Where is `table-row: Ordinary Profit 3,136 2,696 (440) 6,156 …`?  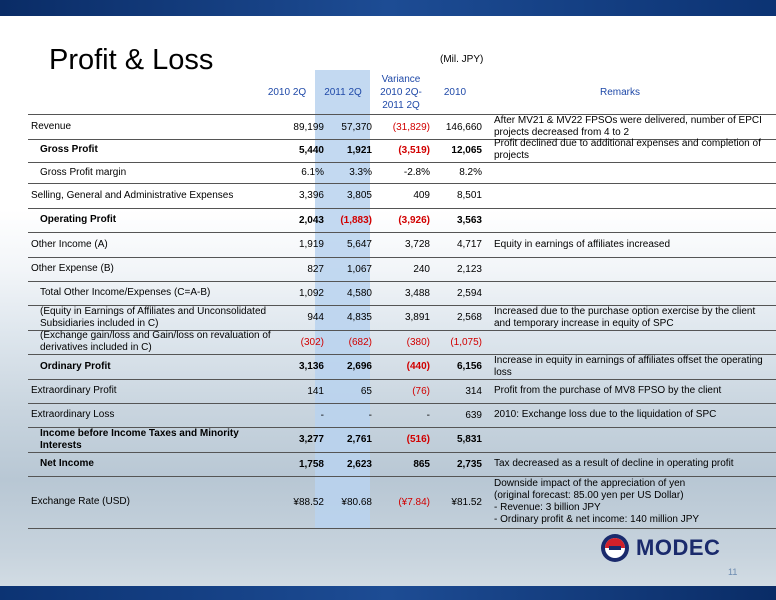 table-row: Ordinary Profit 3,136 2,696 (440) 6,156 … is located at coordinates (402, 367).